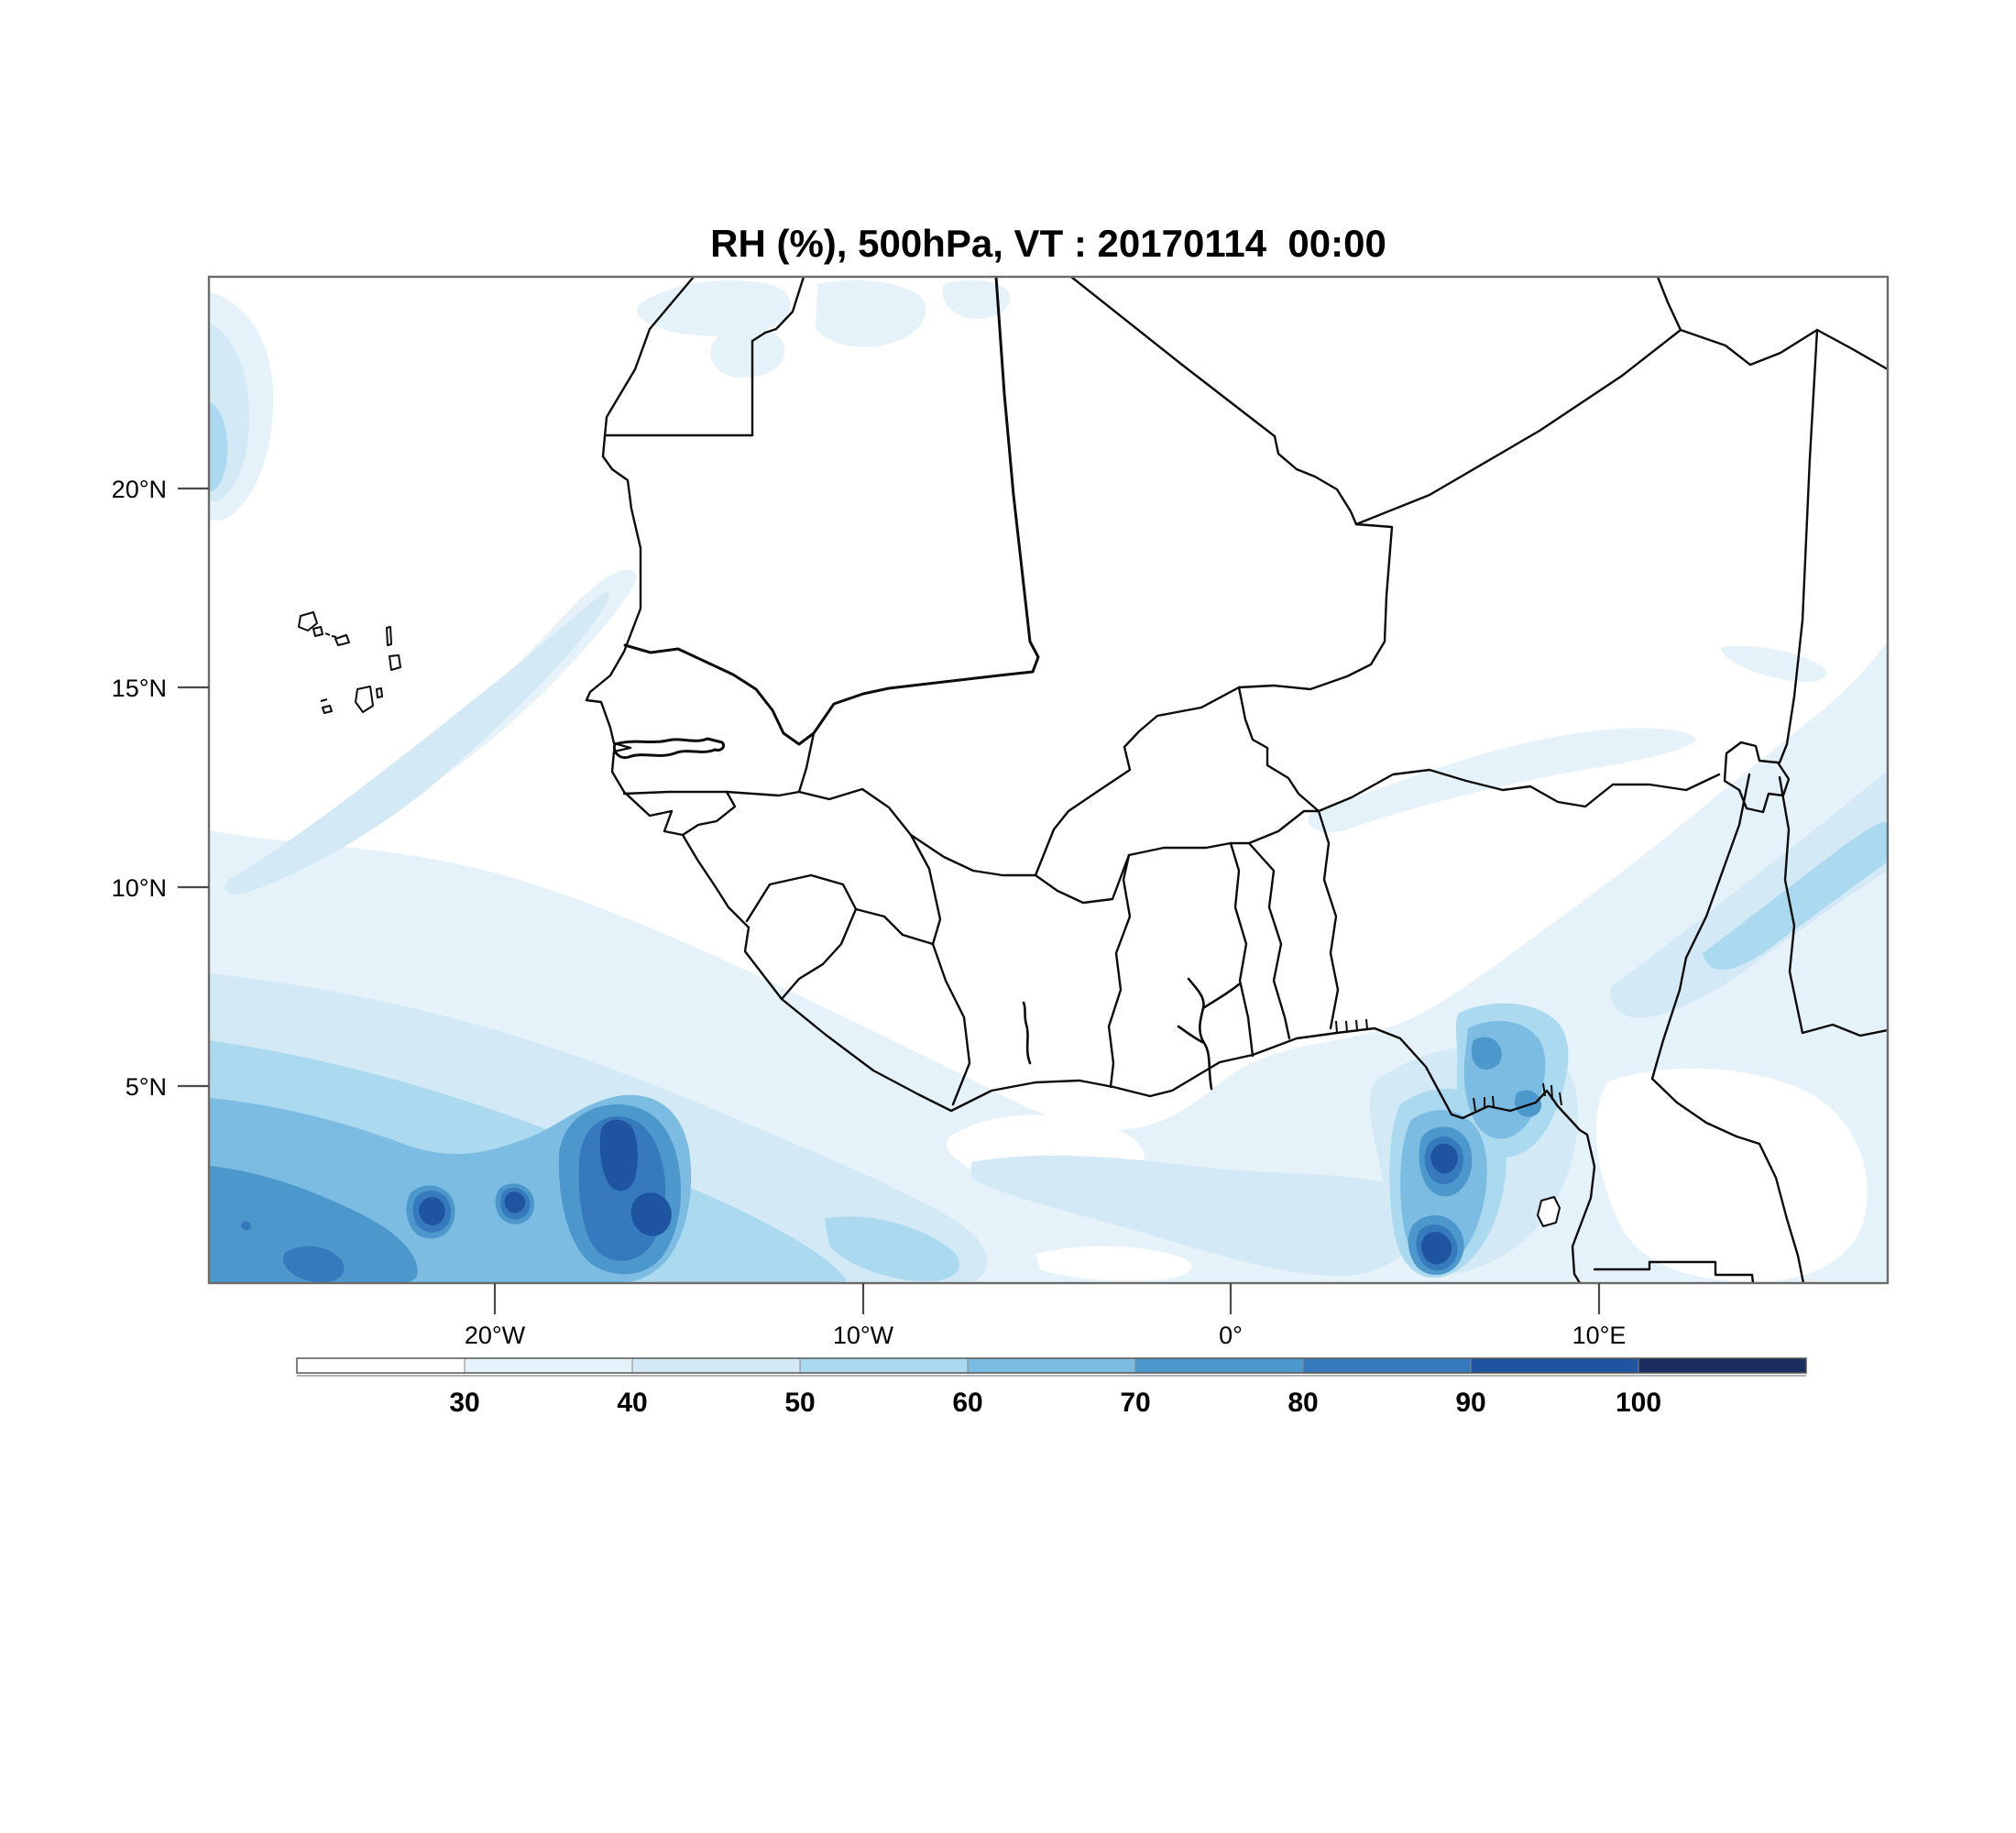 The width and height of the screenshot is (2016, 1833). What do you see at coordinates (139, 688) in the screenshot?
I see `lat-tick-label-15n: 15°N` at bounding box center [139, 688].